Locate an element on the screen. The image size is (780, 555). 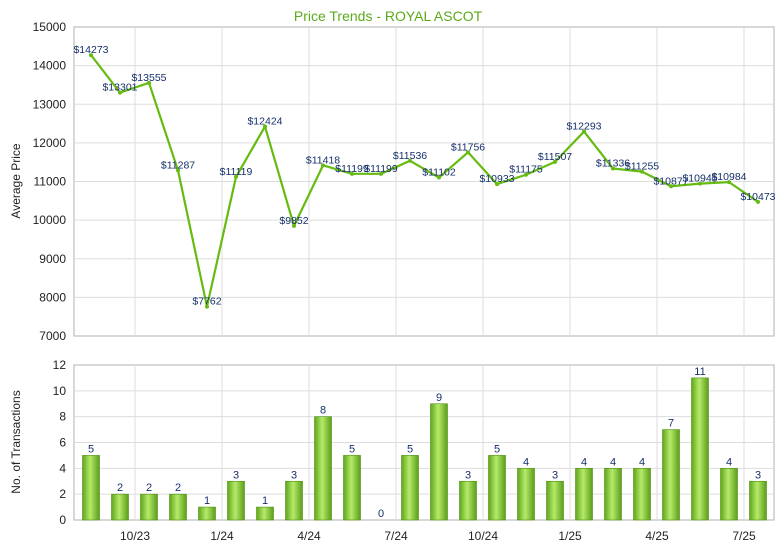
transactions-x-tick-label: 4/24 is located at coordinates (309, 536).